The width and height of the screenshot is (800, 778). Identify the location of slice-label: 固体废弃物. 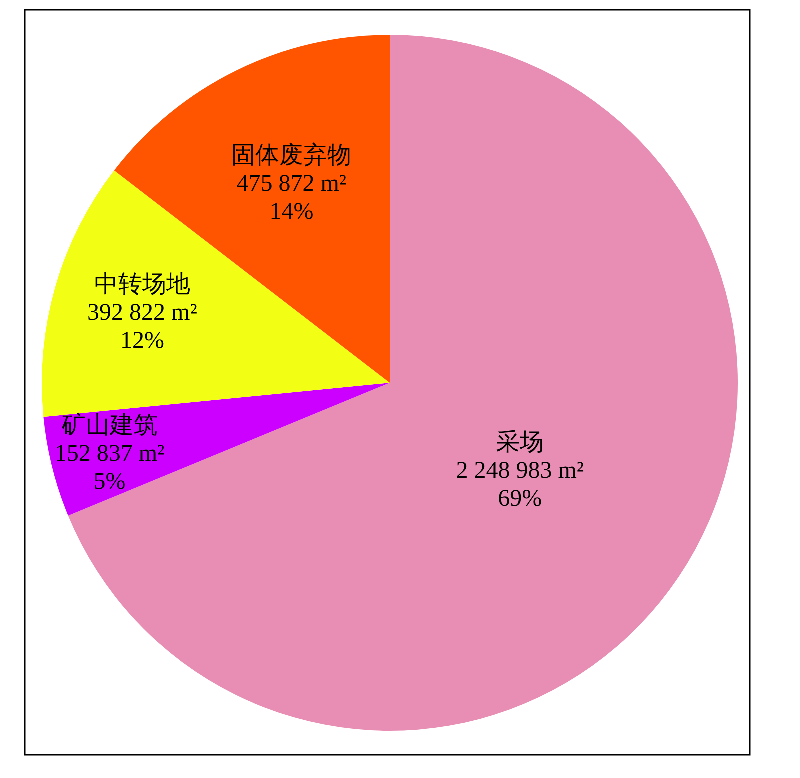
(292, 156).